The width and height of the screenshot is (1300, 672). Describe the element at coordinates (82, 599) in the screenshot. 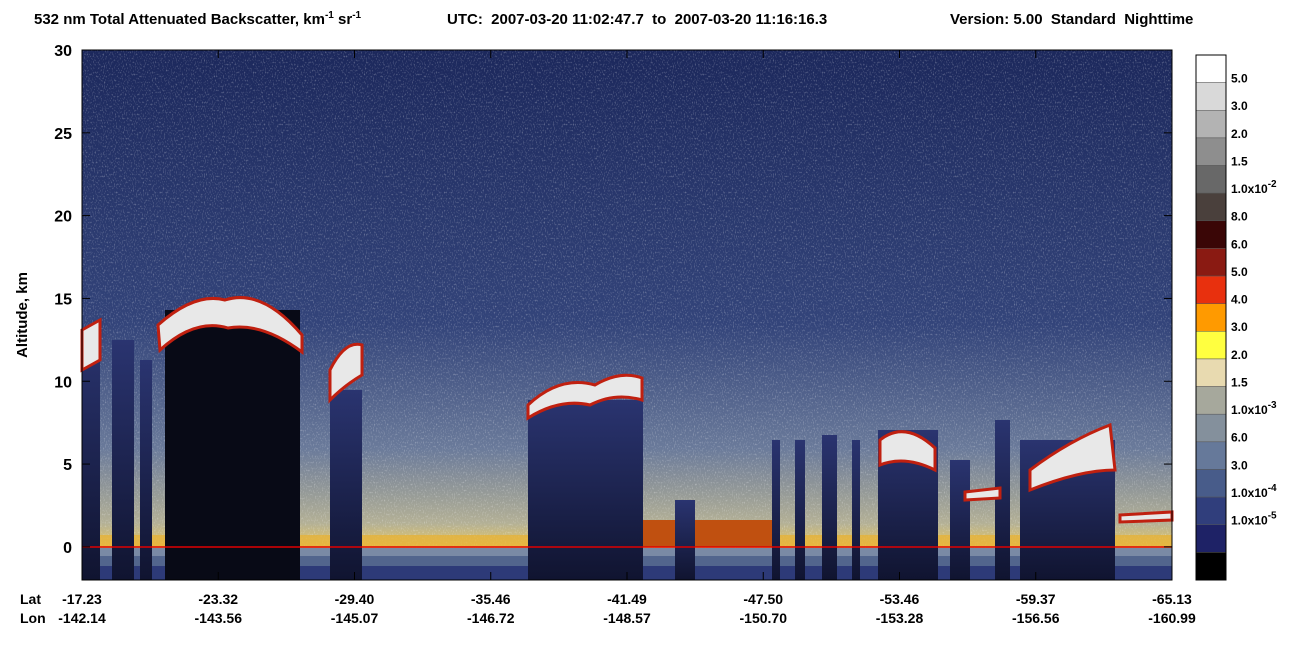

I see `lat-tick-label: -17.23` at that location.